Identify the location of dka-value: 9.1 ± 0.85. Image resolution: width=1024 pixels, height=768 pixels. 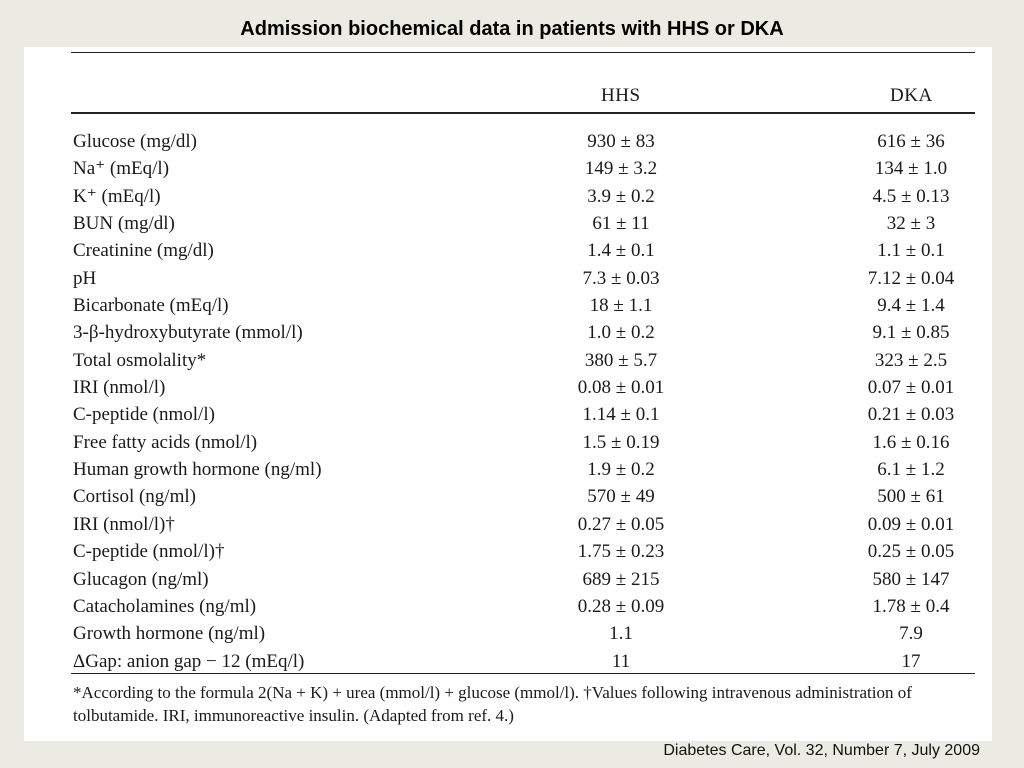
(911, 333).